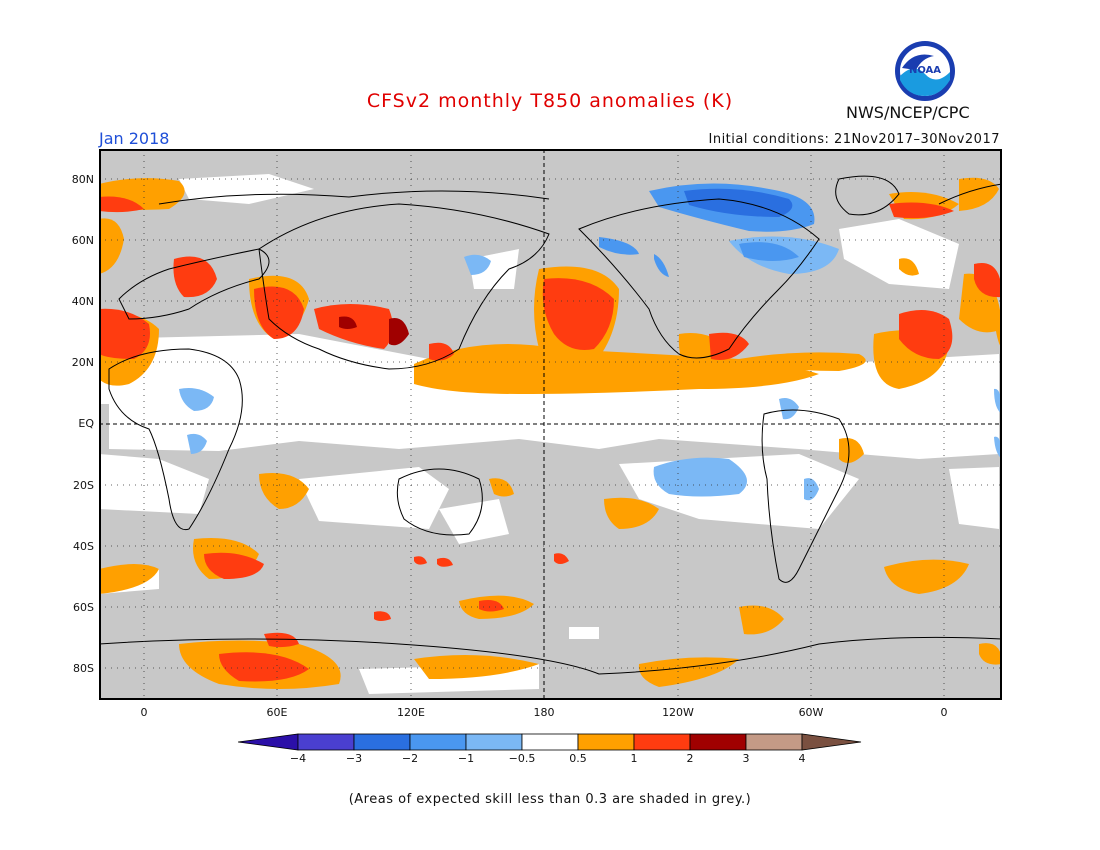 This screenshot has height=850, width=1100. Describe the element at coordinates (83, 668) in the screenshot. I see `lat-label-80s: 80S` at that location.